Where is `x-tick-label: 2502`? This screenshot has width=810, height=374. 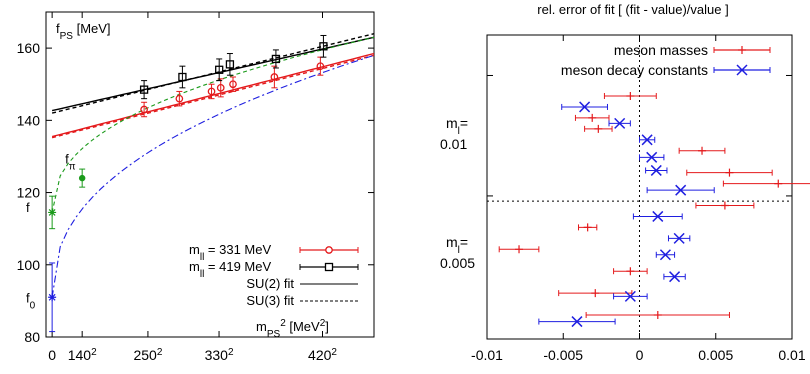 x-tick-label: 2502 is located at coordinates (147, 355).